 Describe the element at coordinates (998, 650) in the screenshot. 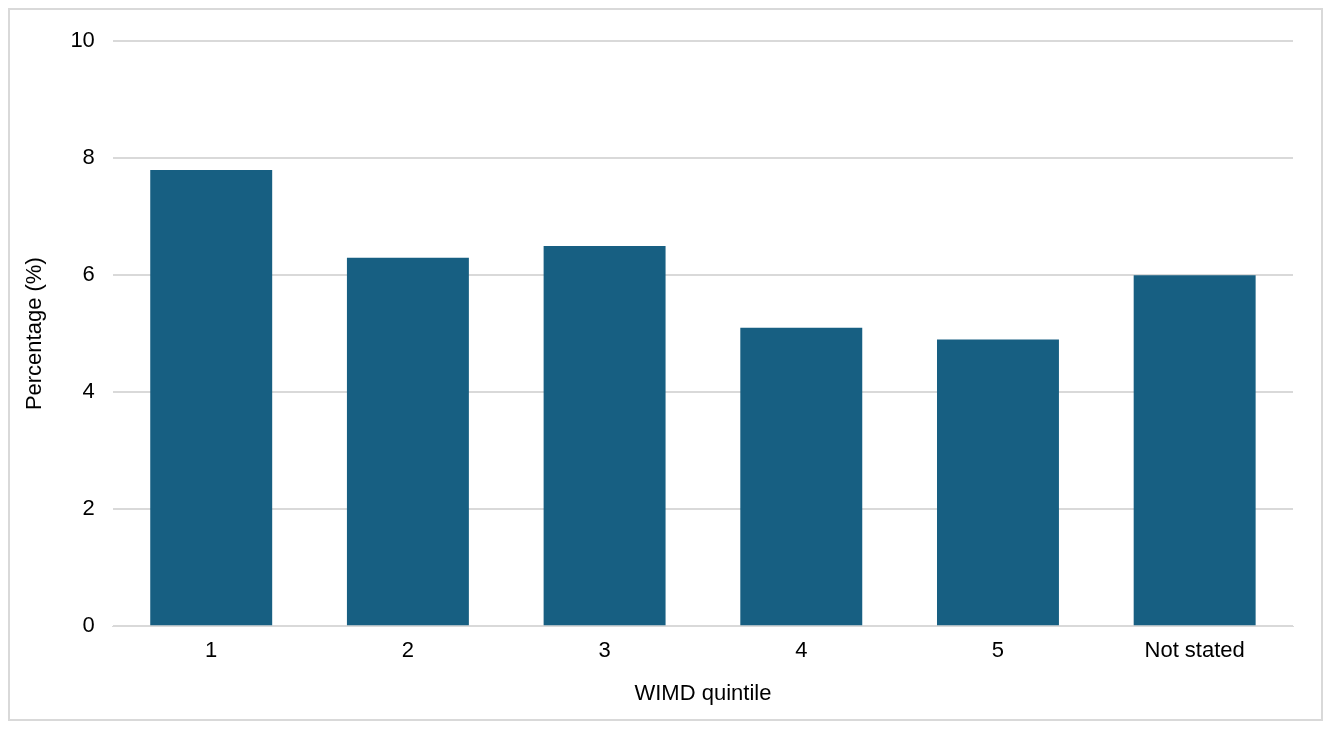

I see `x-tick-label: 5` at that location.